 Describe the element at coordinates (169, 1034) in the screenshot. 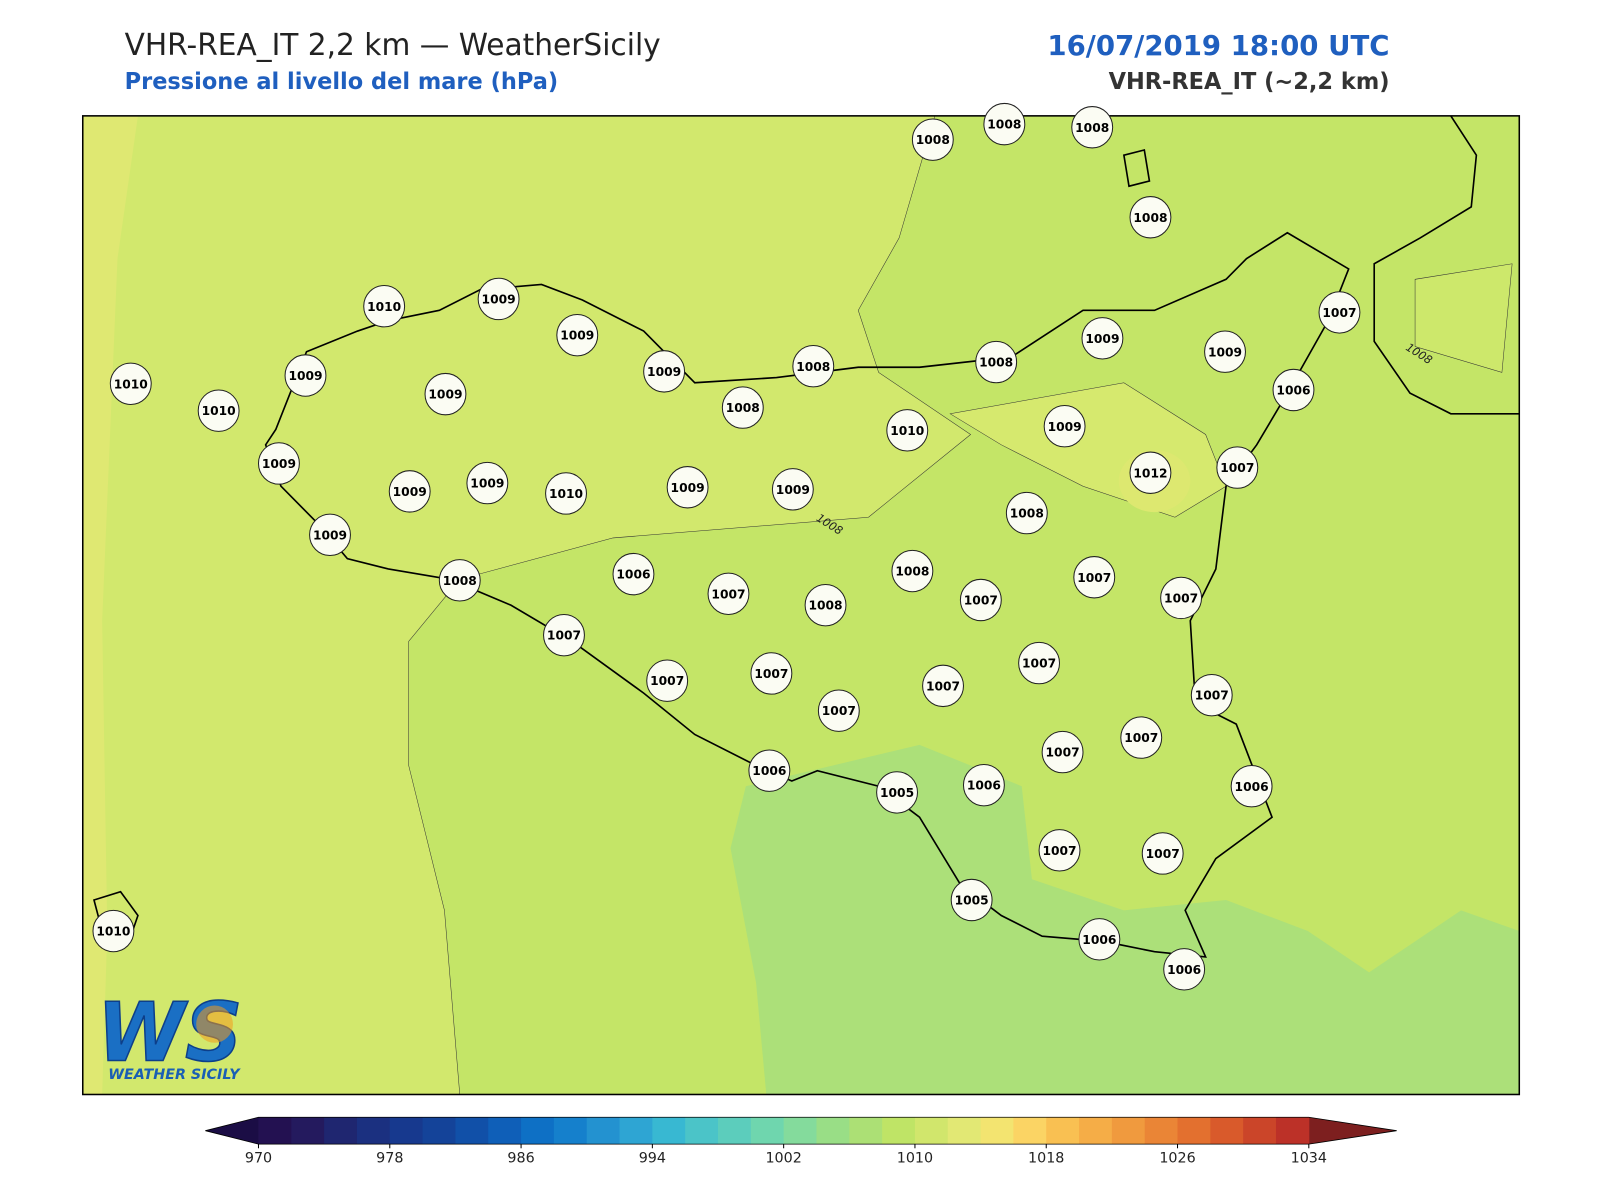

I see `logo: WS WEATHER SICILY` at that location.